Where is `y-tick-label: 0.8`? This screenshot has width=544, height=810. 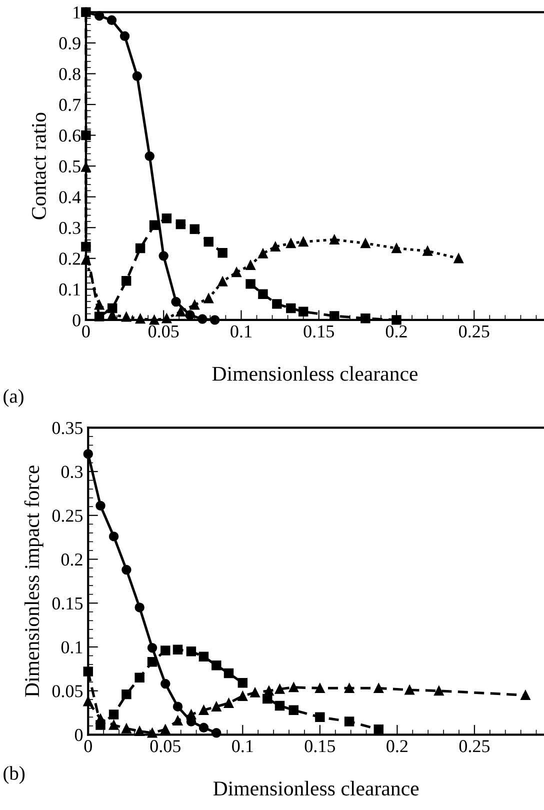
y-tick-label: 0.8 is located at coordinates (69, 74).